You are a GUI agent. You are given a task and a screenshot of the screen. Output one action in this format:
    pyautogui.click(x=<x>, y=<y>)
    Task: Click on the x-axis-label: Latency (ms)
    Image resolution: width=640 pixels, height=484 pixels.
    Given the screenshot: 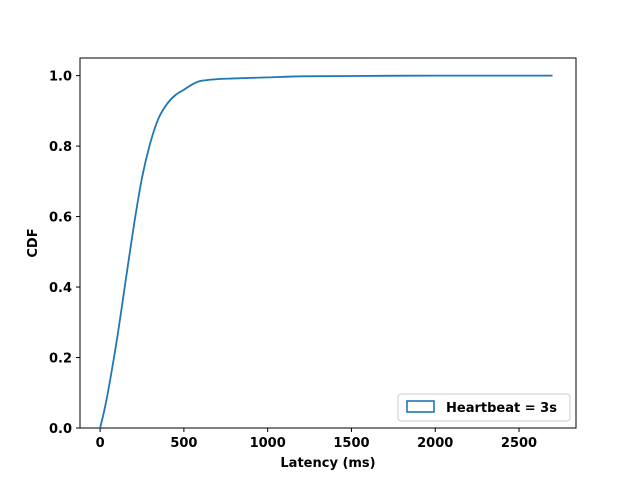 What is the action you would take?
    pyautogui.click(x=327, y=463)
    